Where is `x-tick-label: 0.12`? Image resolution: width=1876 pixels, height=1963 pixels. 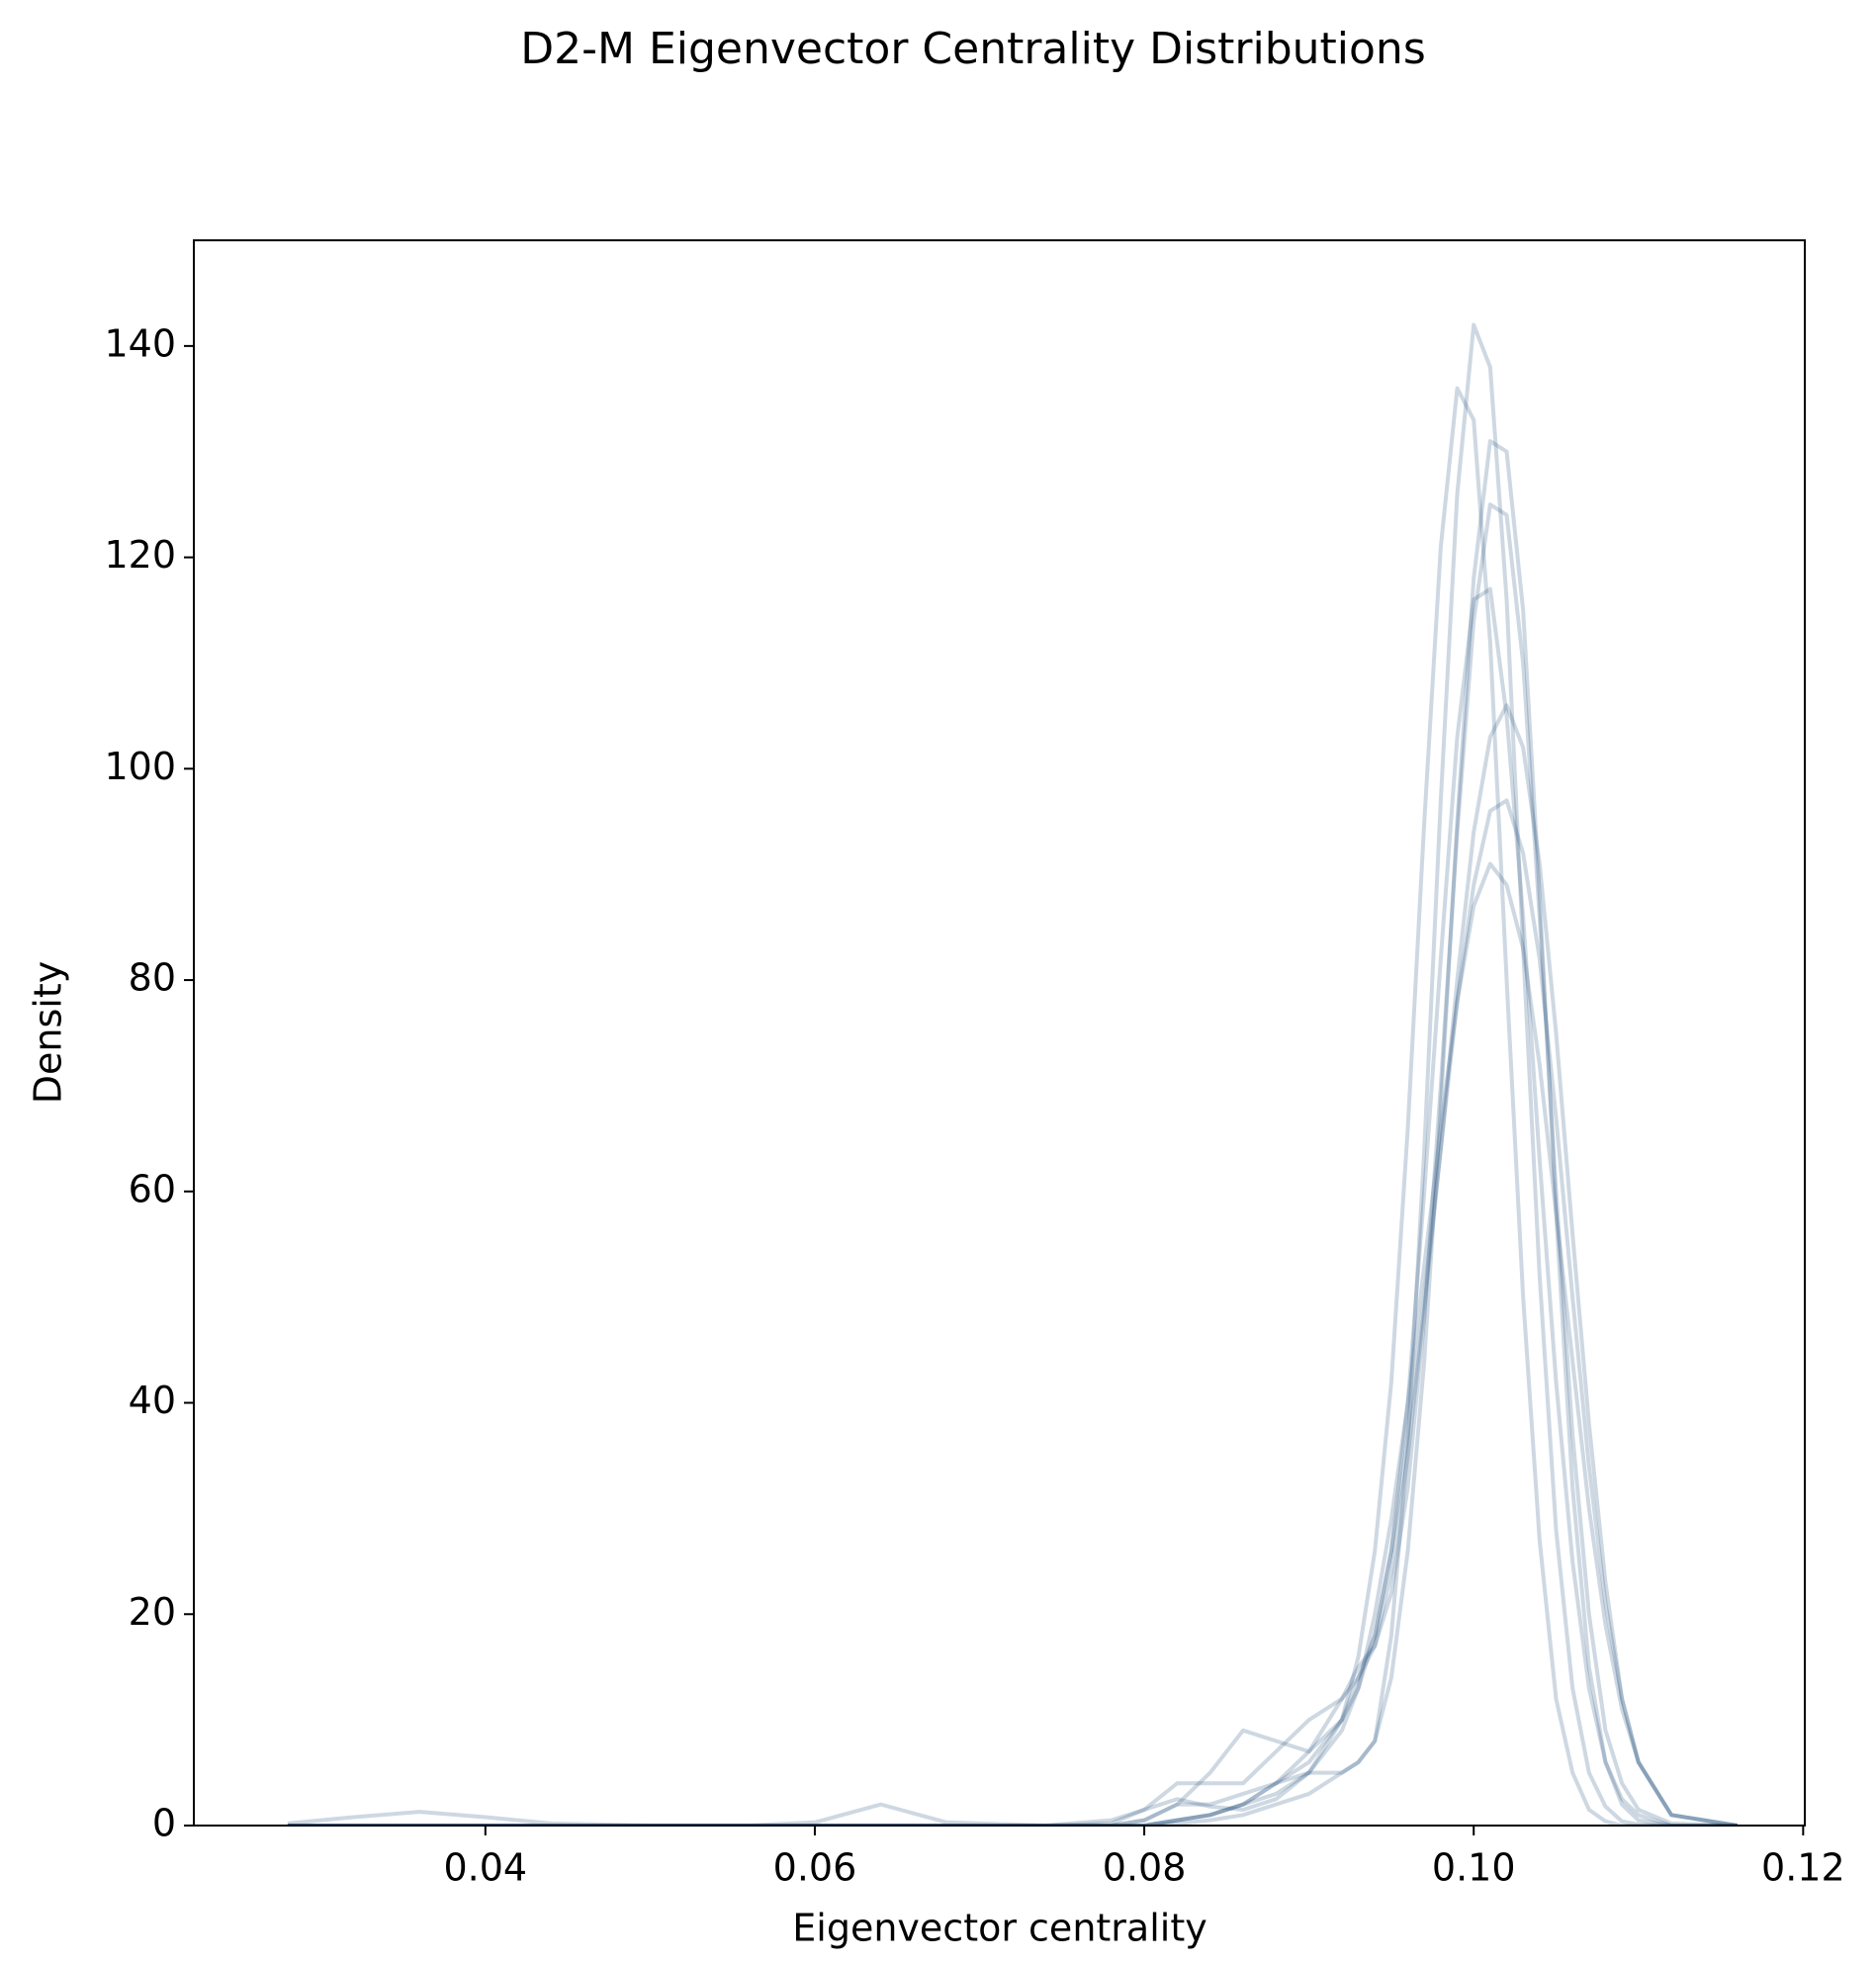 x-tick-label: 0.12 is located at coordinates (1803, 1868).